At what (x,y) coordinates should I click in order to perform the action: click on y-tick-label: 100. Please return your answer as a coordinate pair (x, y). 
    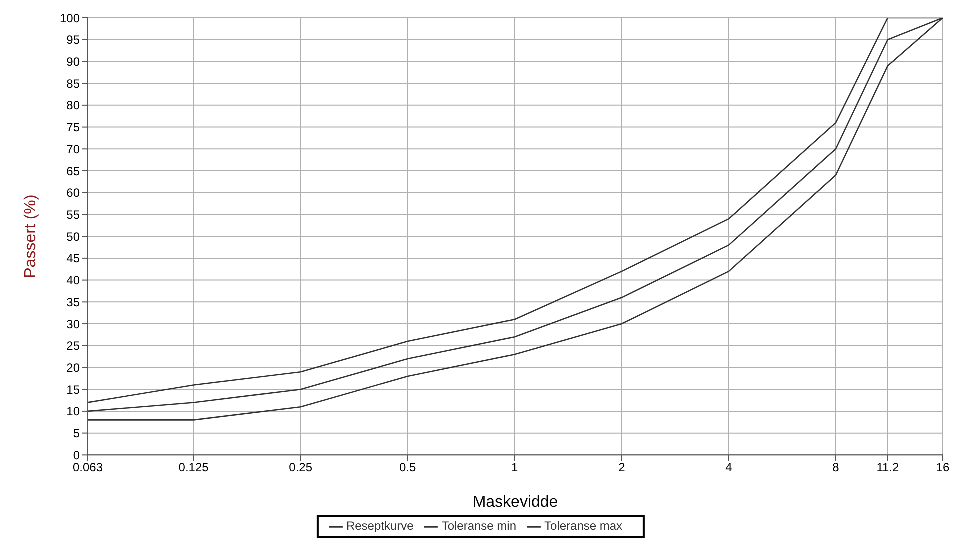
    Looking at the image, I should click on (70, 18).